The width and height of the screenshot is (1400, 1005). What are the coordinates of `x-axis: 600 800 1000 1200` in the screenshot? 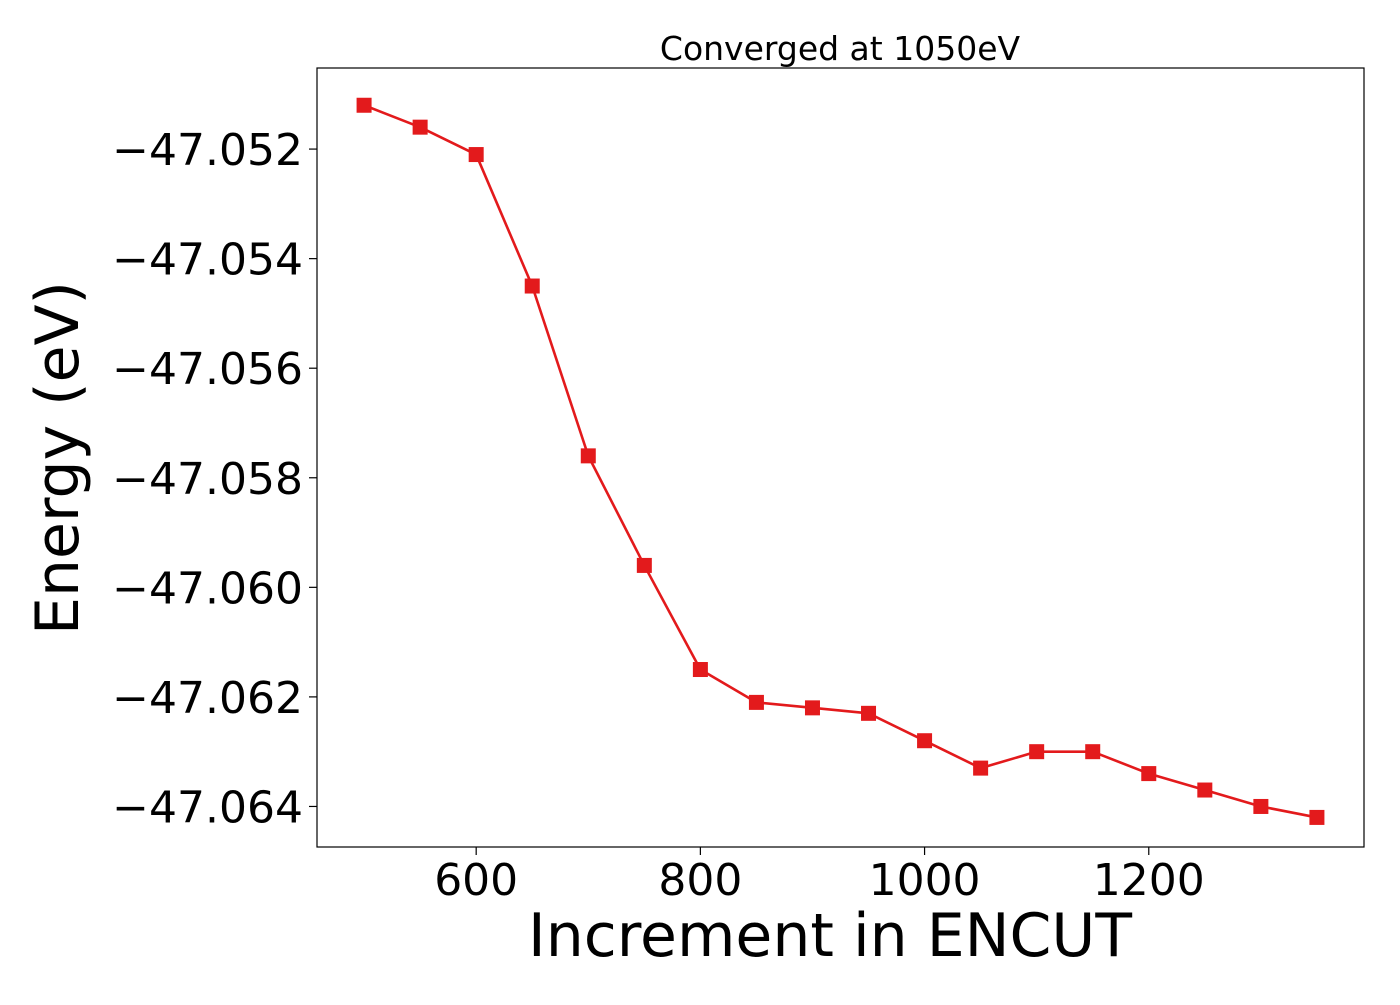 It's located at (819, 876).